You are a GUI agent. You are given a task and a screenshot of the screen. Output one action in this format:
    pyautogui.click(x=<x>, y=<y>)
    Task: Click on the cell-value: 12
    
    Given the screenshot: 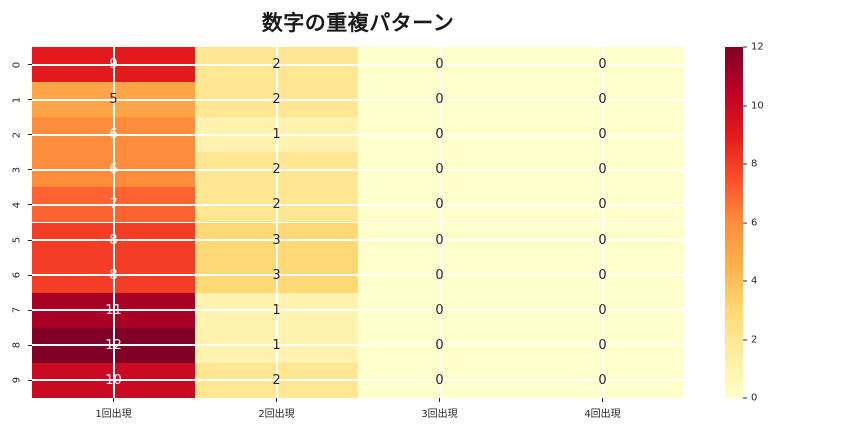 What is the action you would take?
    pyautogui.click(x=113, y=345)
    